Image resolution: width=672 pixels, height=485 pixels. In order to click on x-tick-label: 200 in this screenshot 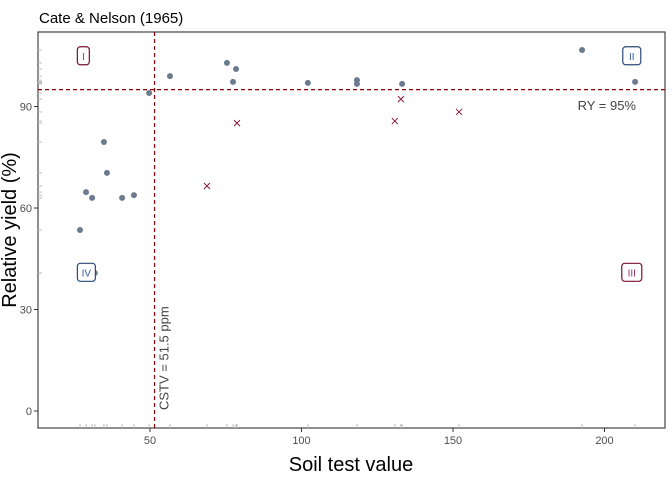, I will do `click(604, 441)`.